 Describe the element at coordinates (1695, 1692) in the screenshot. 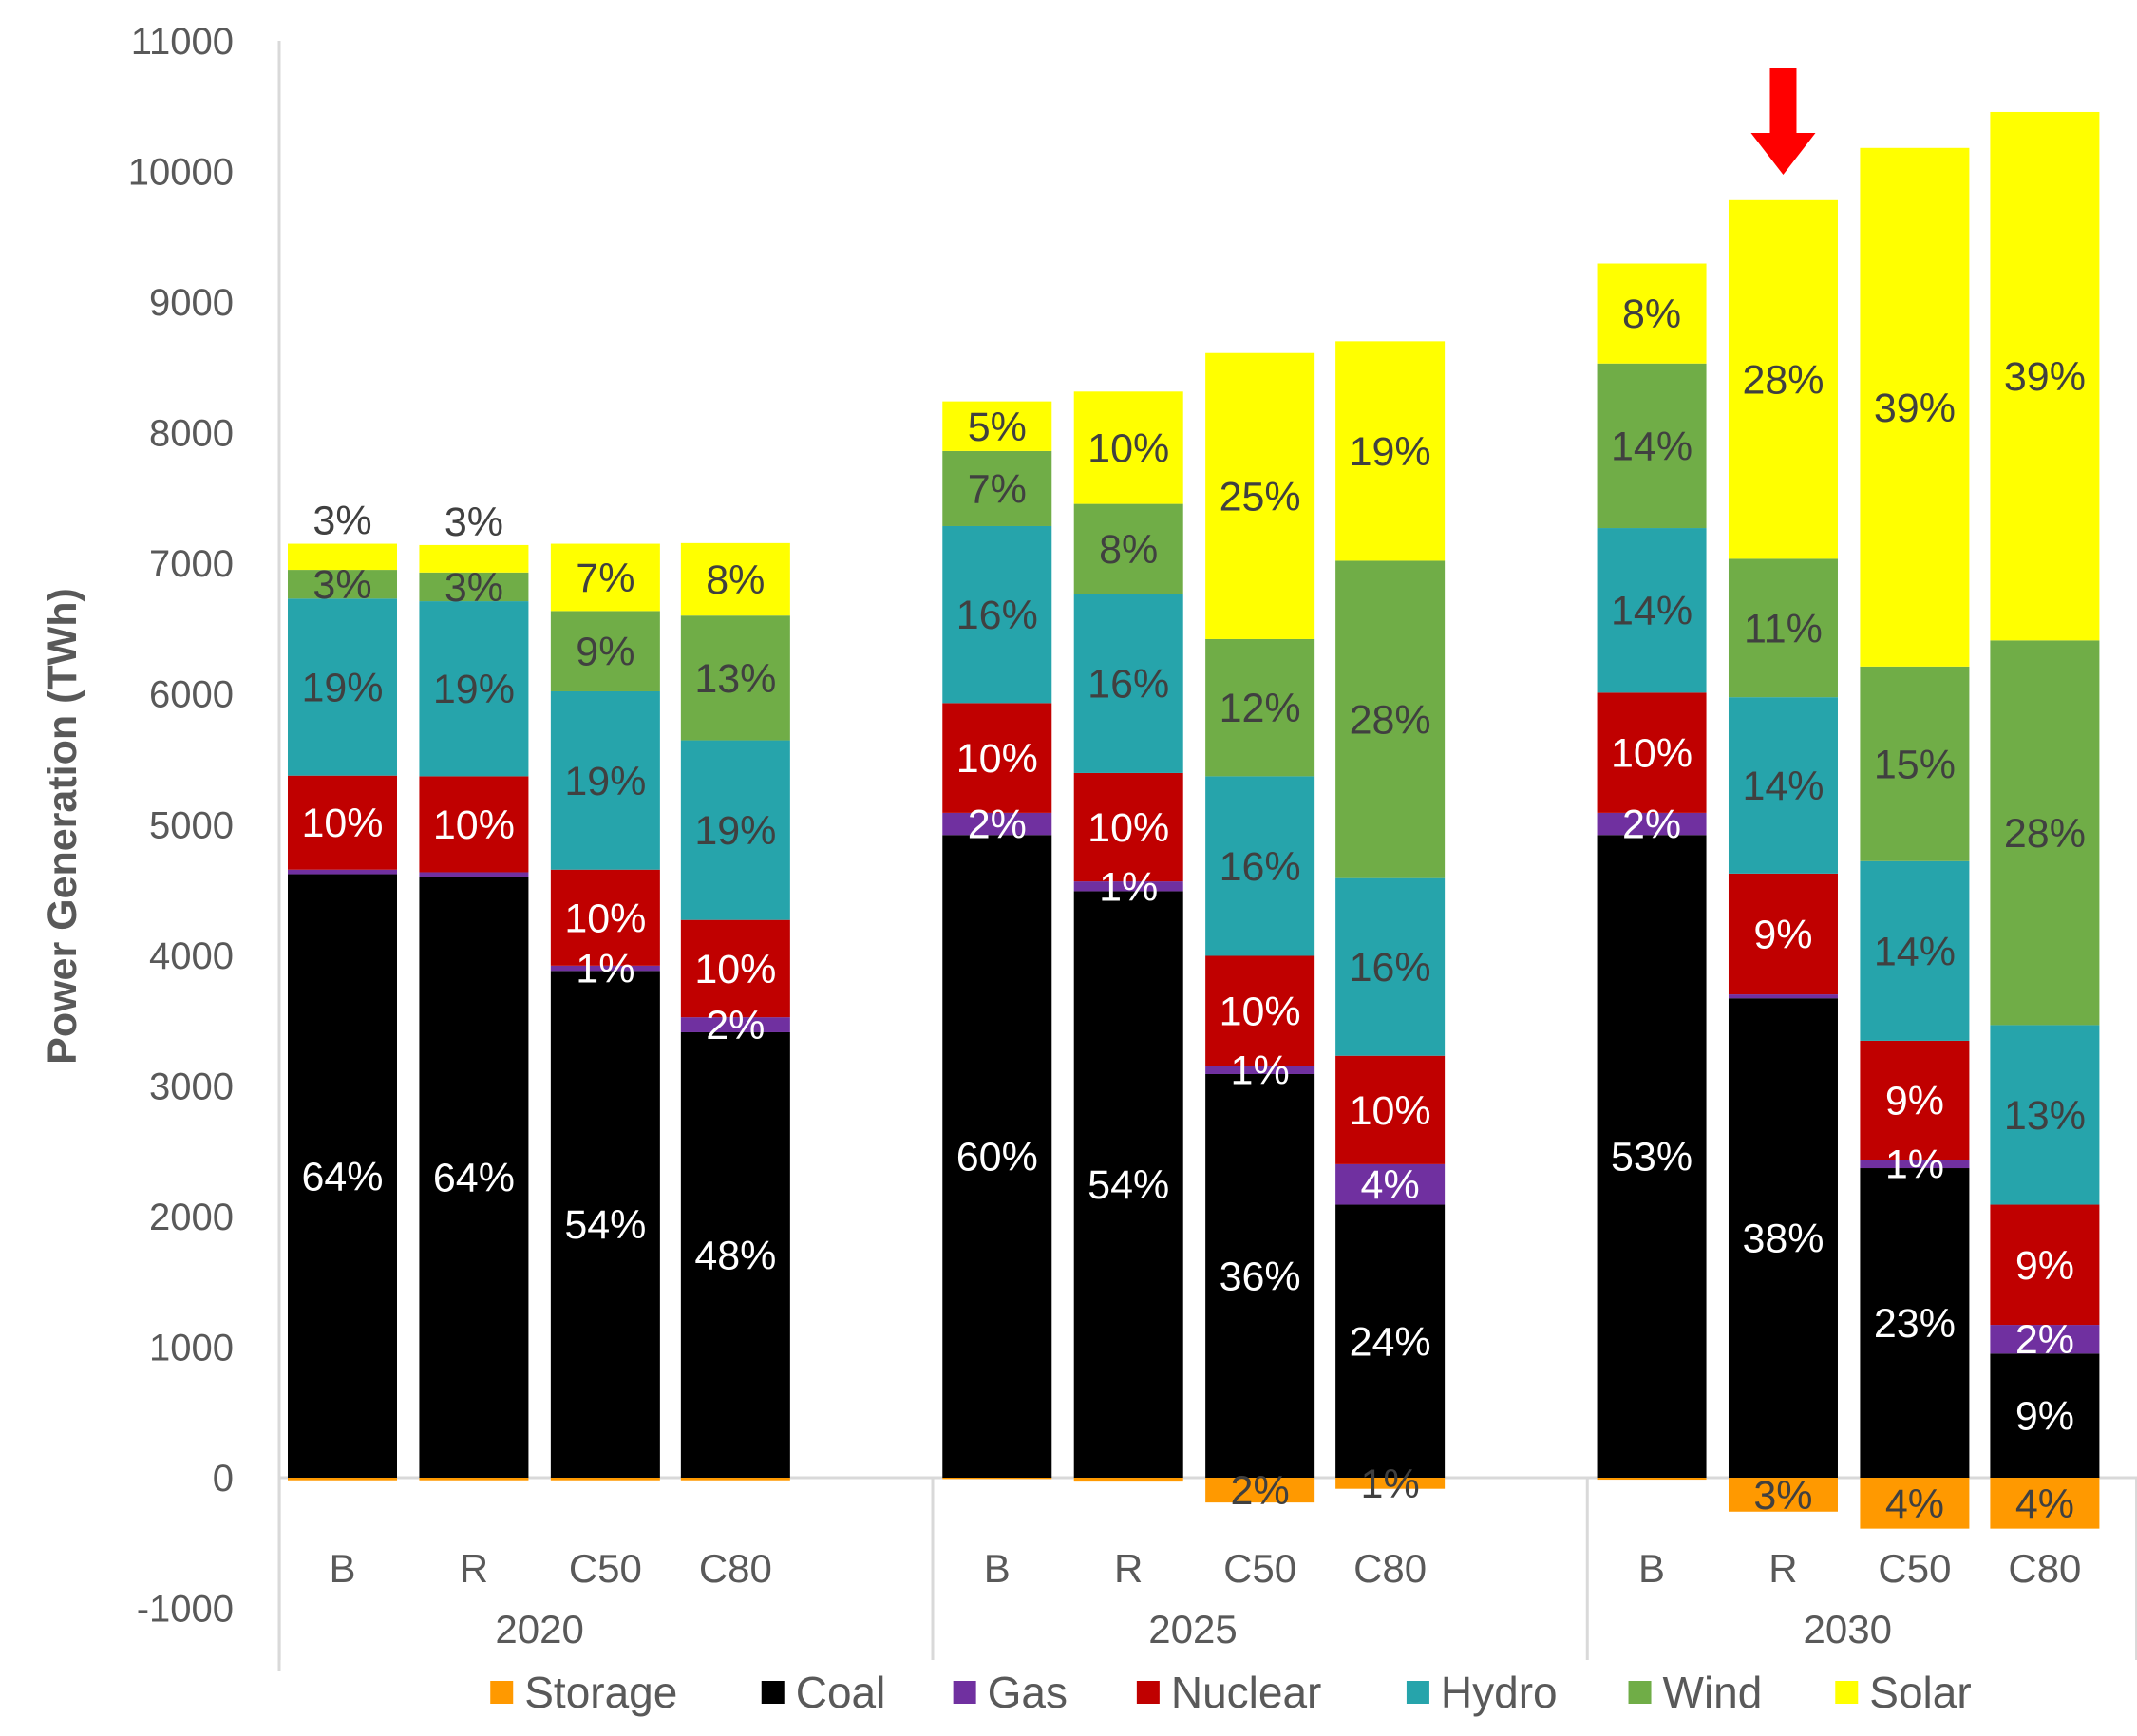

I see `legend-item-wind: Wind` at that location.